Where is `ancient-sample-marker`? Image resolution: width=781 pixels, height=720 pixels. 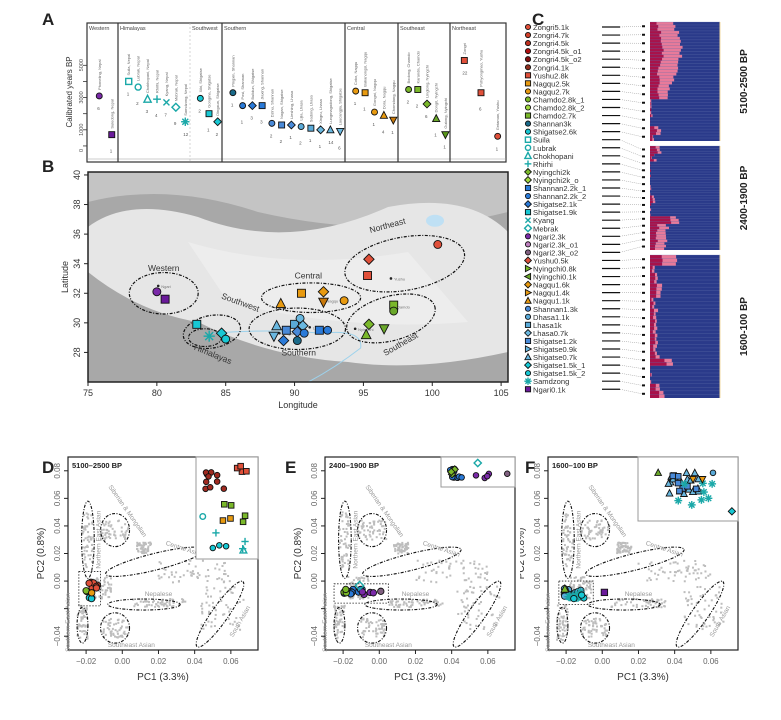 ancient-sample-marker is located at coordinates (92, 593).